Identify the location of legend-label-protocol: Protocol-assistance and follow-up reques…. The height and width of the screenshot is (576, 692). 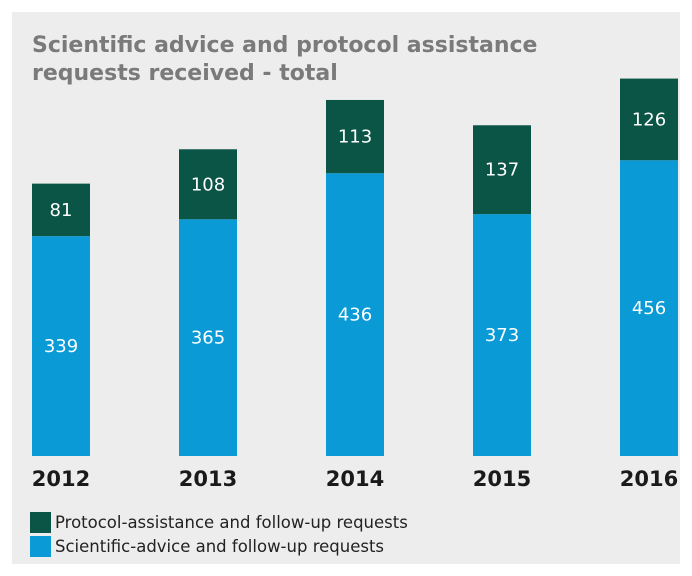
(231, 522).